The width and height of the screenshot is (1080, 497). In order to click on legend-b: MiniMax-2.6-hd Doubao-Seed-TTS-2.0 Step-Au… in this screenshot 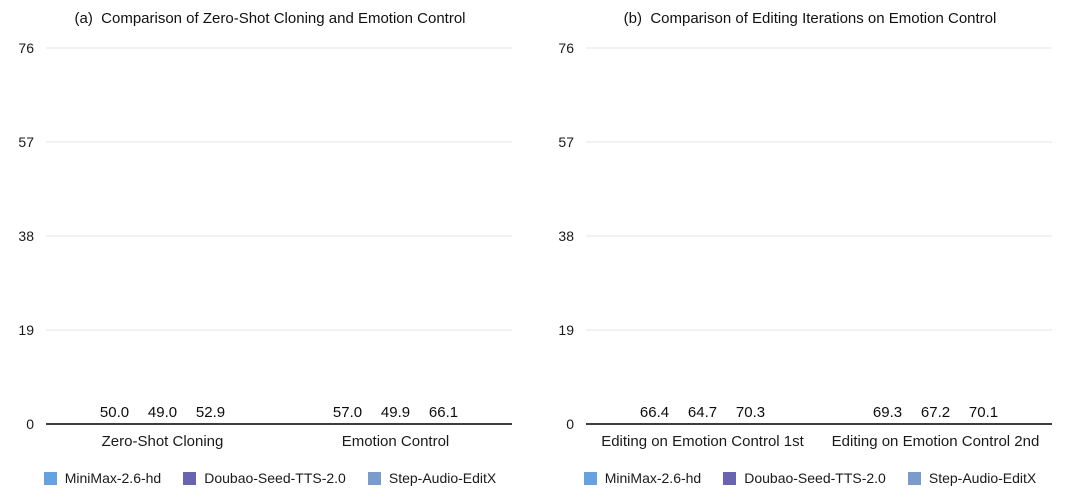, I will do `click(810, 478)`.